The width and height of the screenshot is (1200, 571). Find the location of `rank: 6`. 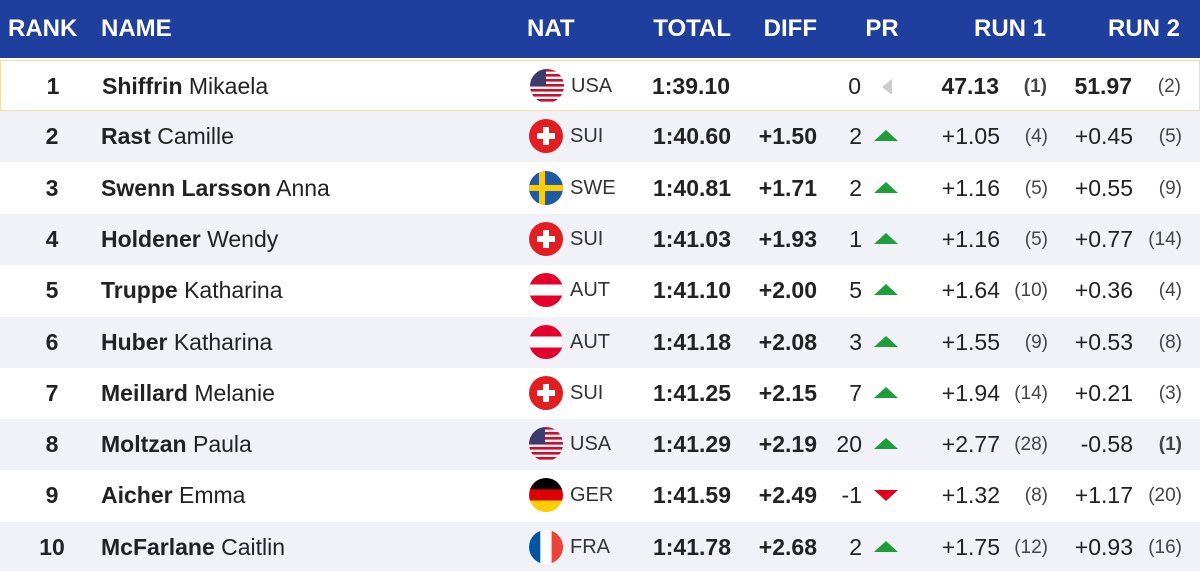

rank: 6 is located at coordinates (52, 341).